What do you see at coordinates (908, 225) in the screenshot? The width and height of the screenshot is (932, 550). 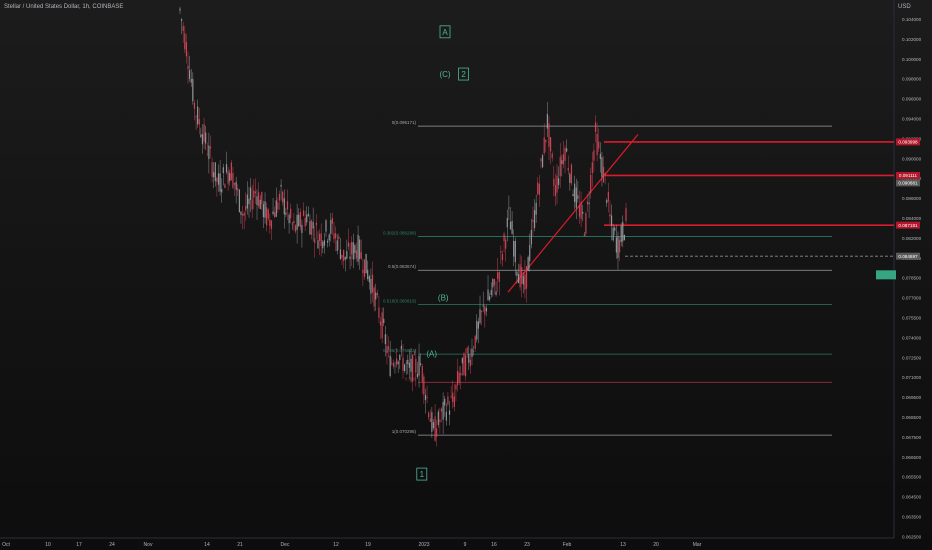 I see `price-box-label: 0.087181` at bounding box center [908, 225].